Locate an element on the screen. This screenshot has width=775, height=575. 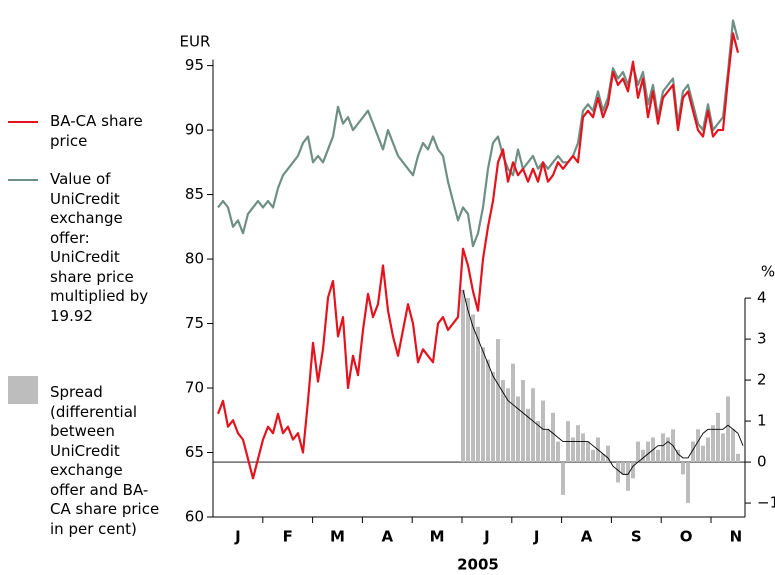
y-tick-label: 90 is located at coordinates (194, 130).